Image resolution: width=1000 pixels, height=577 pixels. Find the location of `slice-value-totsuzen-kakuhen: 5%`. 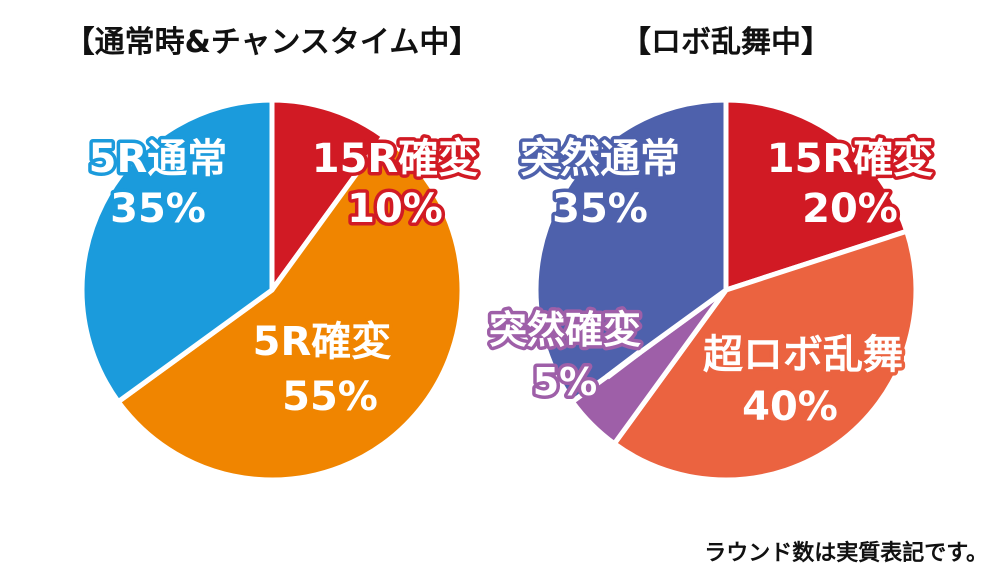

slice-value-totsuzen-kakuhen: 5% is located at coordinates (565, 382).